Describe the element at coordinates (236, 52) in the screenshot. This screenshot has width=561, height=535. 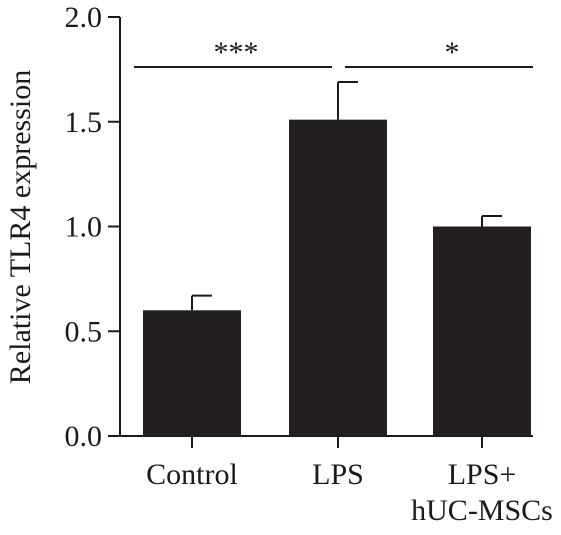
I see `significance-label: ***` at that location.